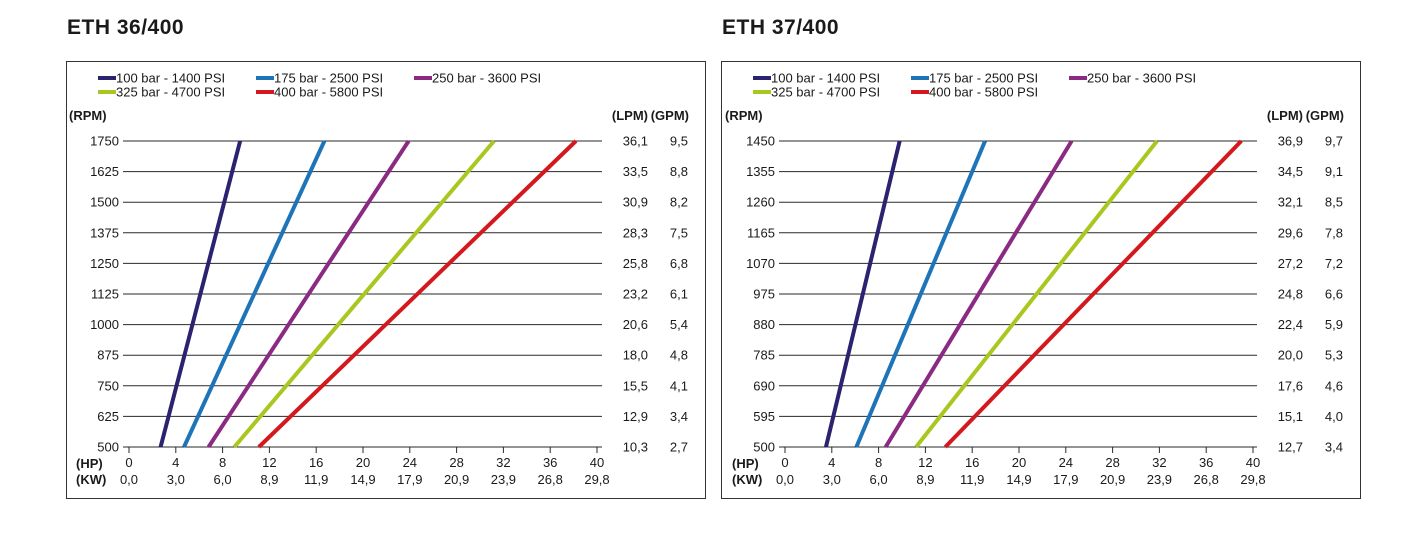  What do you see at coordinates (781, 27) in the screenshot?
I see `chart-title-eth37: ETH 37/400` at bounding box center [781, 27].